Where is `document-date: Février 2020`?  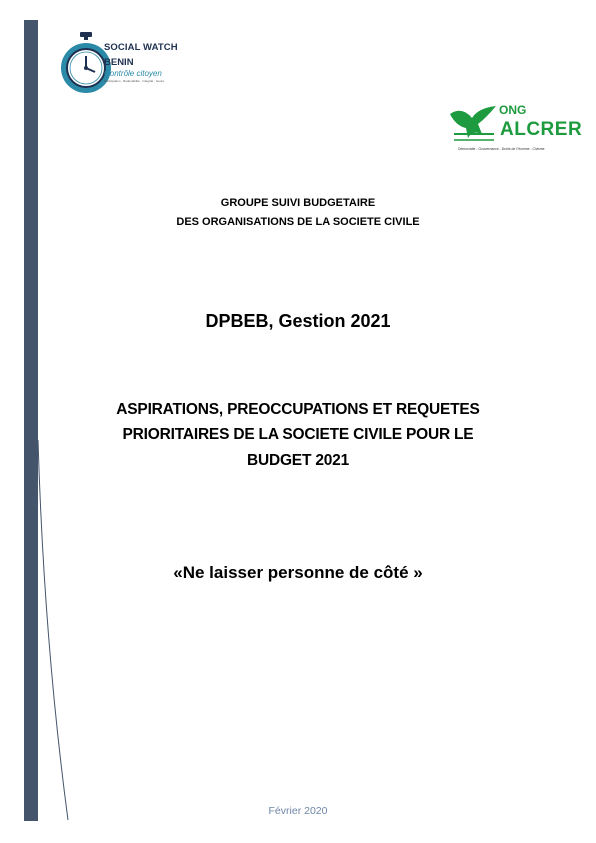 document-date: Février 2020 is located at coordinates (298, 811).